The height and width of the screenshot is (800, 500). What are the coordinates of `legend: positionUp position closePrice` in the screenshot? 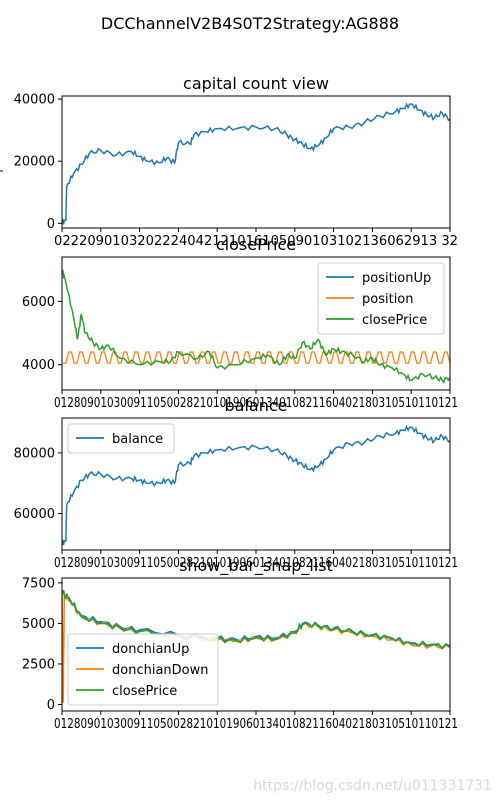 It's located at (381, 298).